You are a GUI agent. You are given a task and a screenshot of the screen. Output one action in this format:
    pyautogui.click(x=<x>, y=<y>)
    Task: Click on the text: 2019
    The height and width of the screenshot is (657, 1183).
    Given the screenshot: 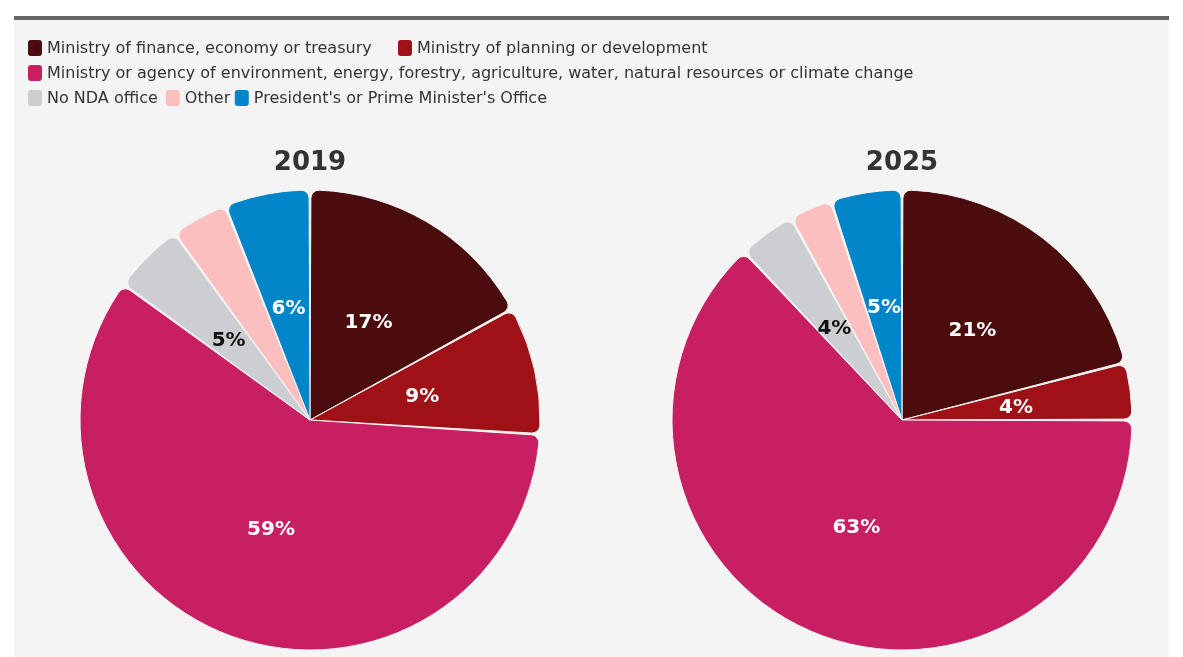 What is the action you would take?
    pyautogui.click(x=310, y=161)
    